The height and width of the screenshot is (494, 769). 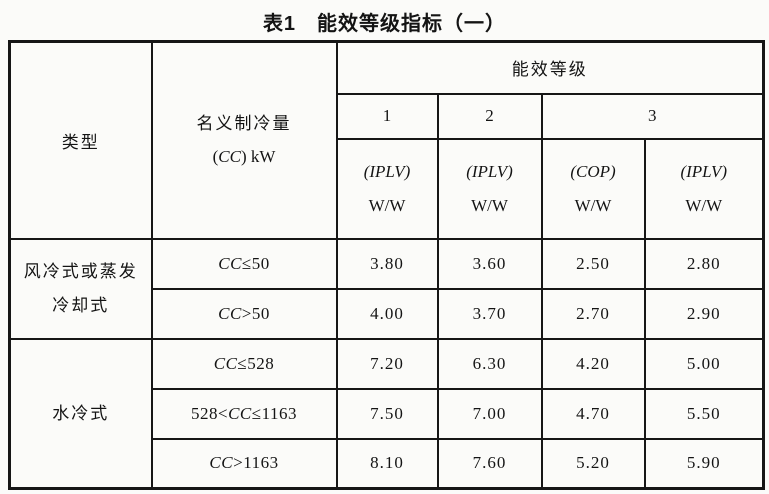 What do you see at coordinates (80, 288) in the screenshot?
I see `row-group-type-air-cooled: 风冷式或蒸发 冷却式` at bounding box center [80, 288].